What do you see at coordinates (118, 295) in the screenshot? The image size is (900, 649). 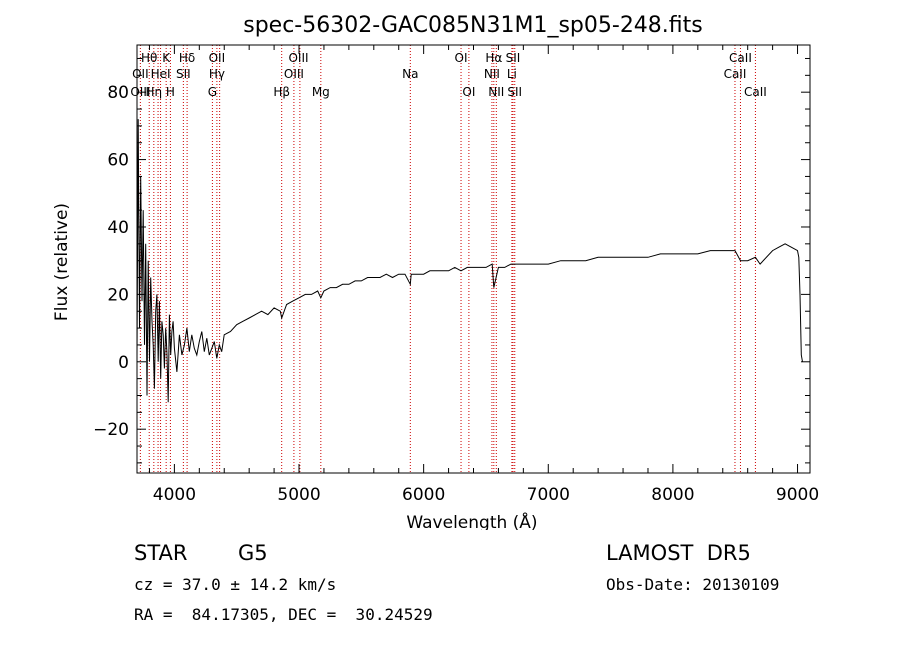 I see `y-tick-label: 20` at bounding box center [118, 295].